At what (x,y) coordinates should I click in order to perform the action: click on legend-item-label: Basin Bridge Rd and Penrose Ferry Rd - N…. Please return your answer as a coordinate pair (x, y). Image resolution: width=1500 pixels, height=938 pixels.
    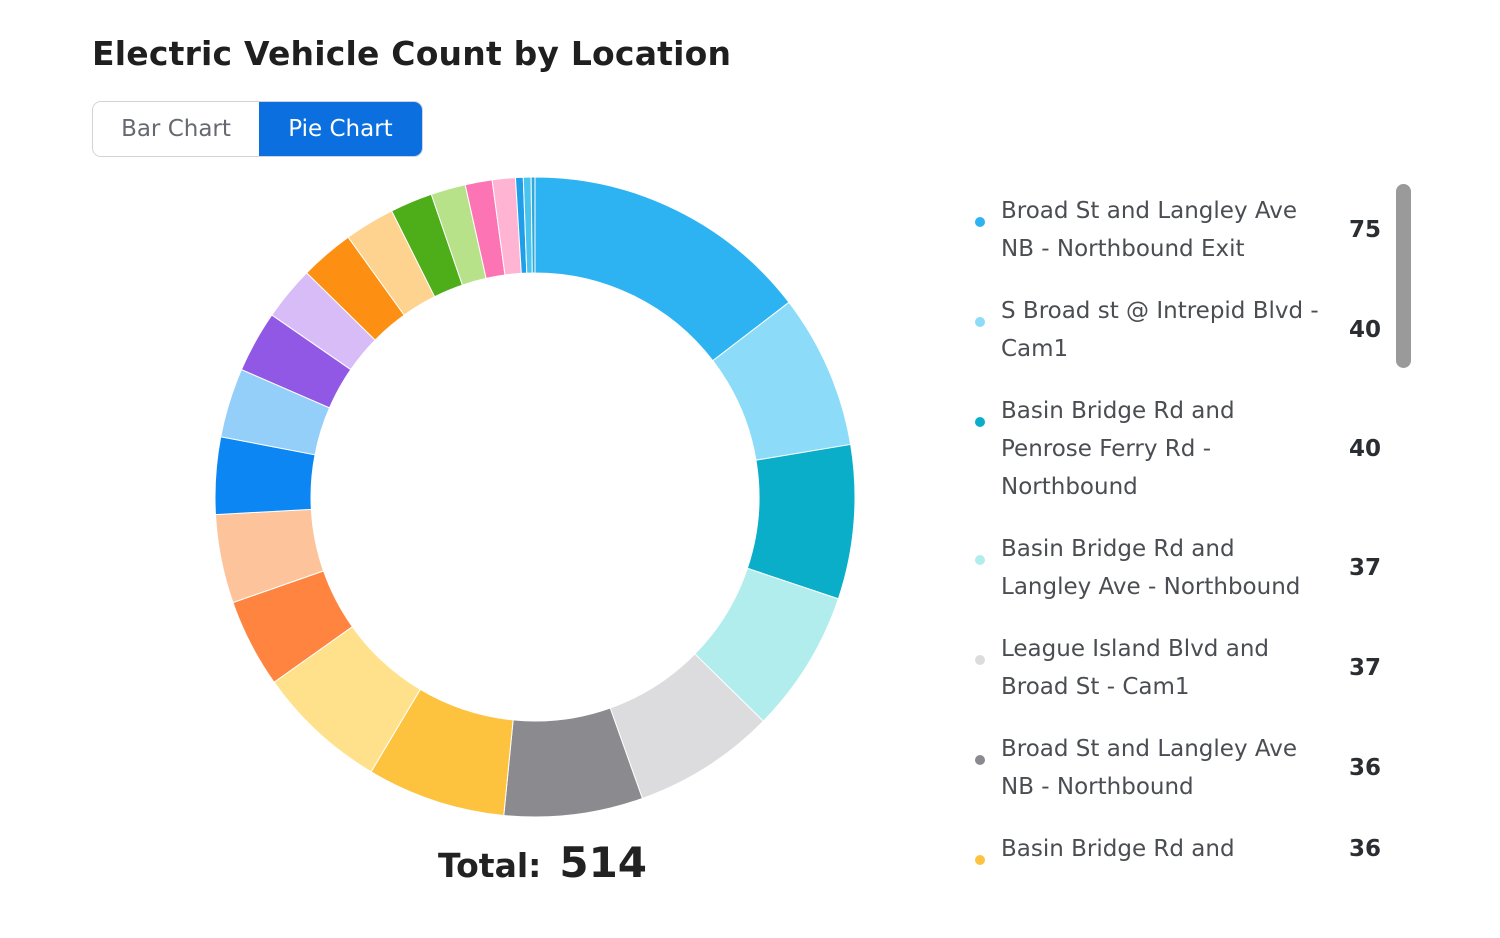
    Looking at the image, I should click on (1118, 449).